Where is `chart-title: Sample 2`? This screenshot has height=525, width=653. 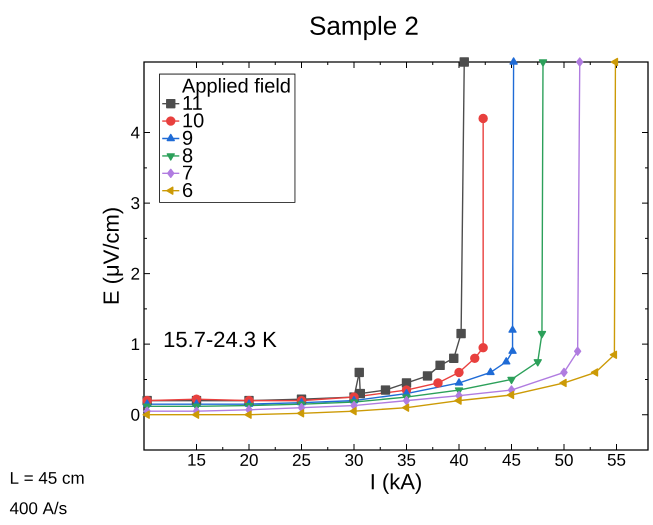 chart-title: Sample 2 is located at coordinates (364, 28).